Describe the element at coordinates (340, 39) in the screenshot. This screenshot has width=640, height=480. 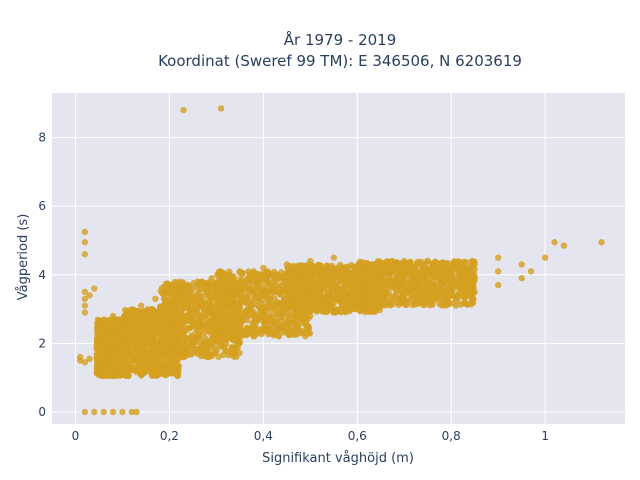
I see `chart-title-line1: År 1979 - 2019` at that location.